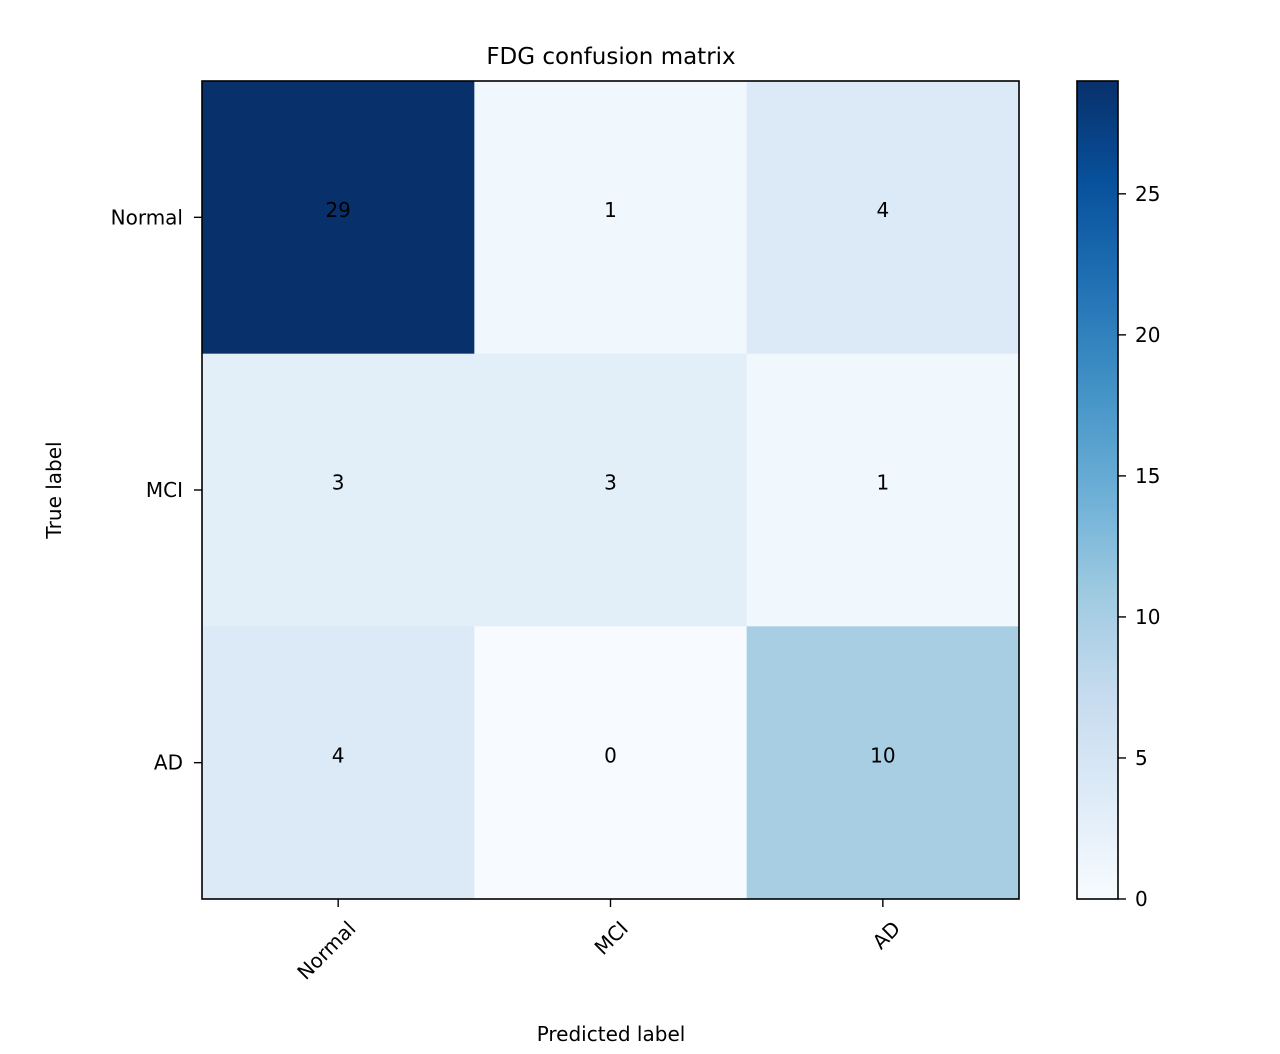 The image size is (1280, 1054). What do you see at coordinates (1097, 490) in the screenshot?
I see `colorbar` at bounding box center [1097, 490].